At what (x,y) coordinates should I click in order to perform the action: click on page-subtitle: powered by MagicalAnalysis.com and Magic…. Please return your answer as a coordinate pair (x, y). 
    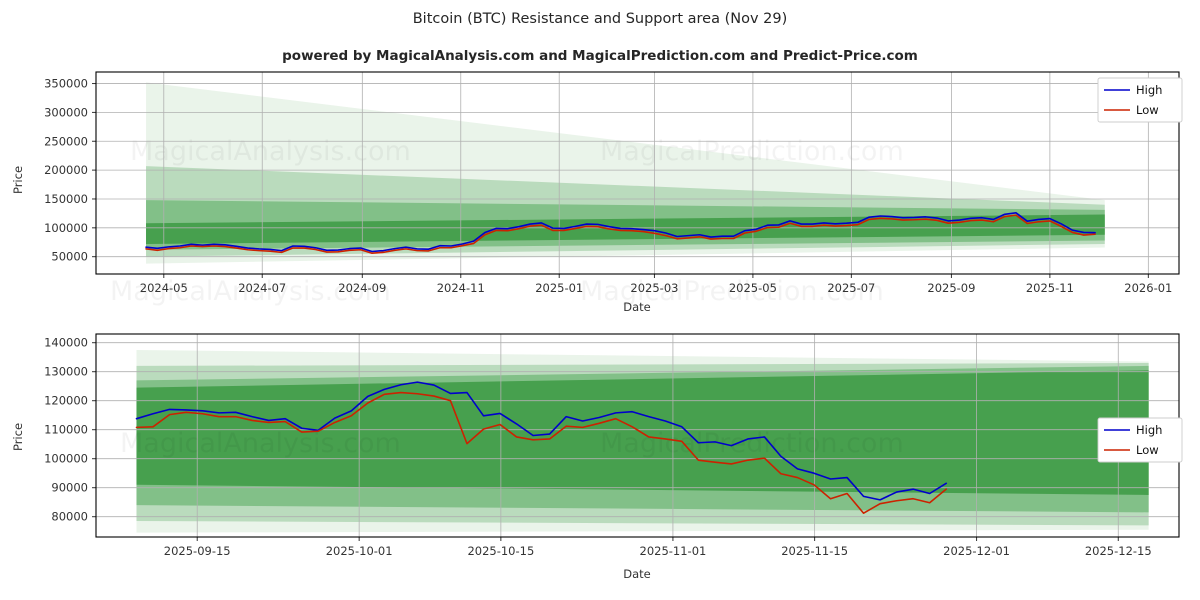
    Looking at the image, I should click on (600, 56).